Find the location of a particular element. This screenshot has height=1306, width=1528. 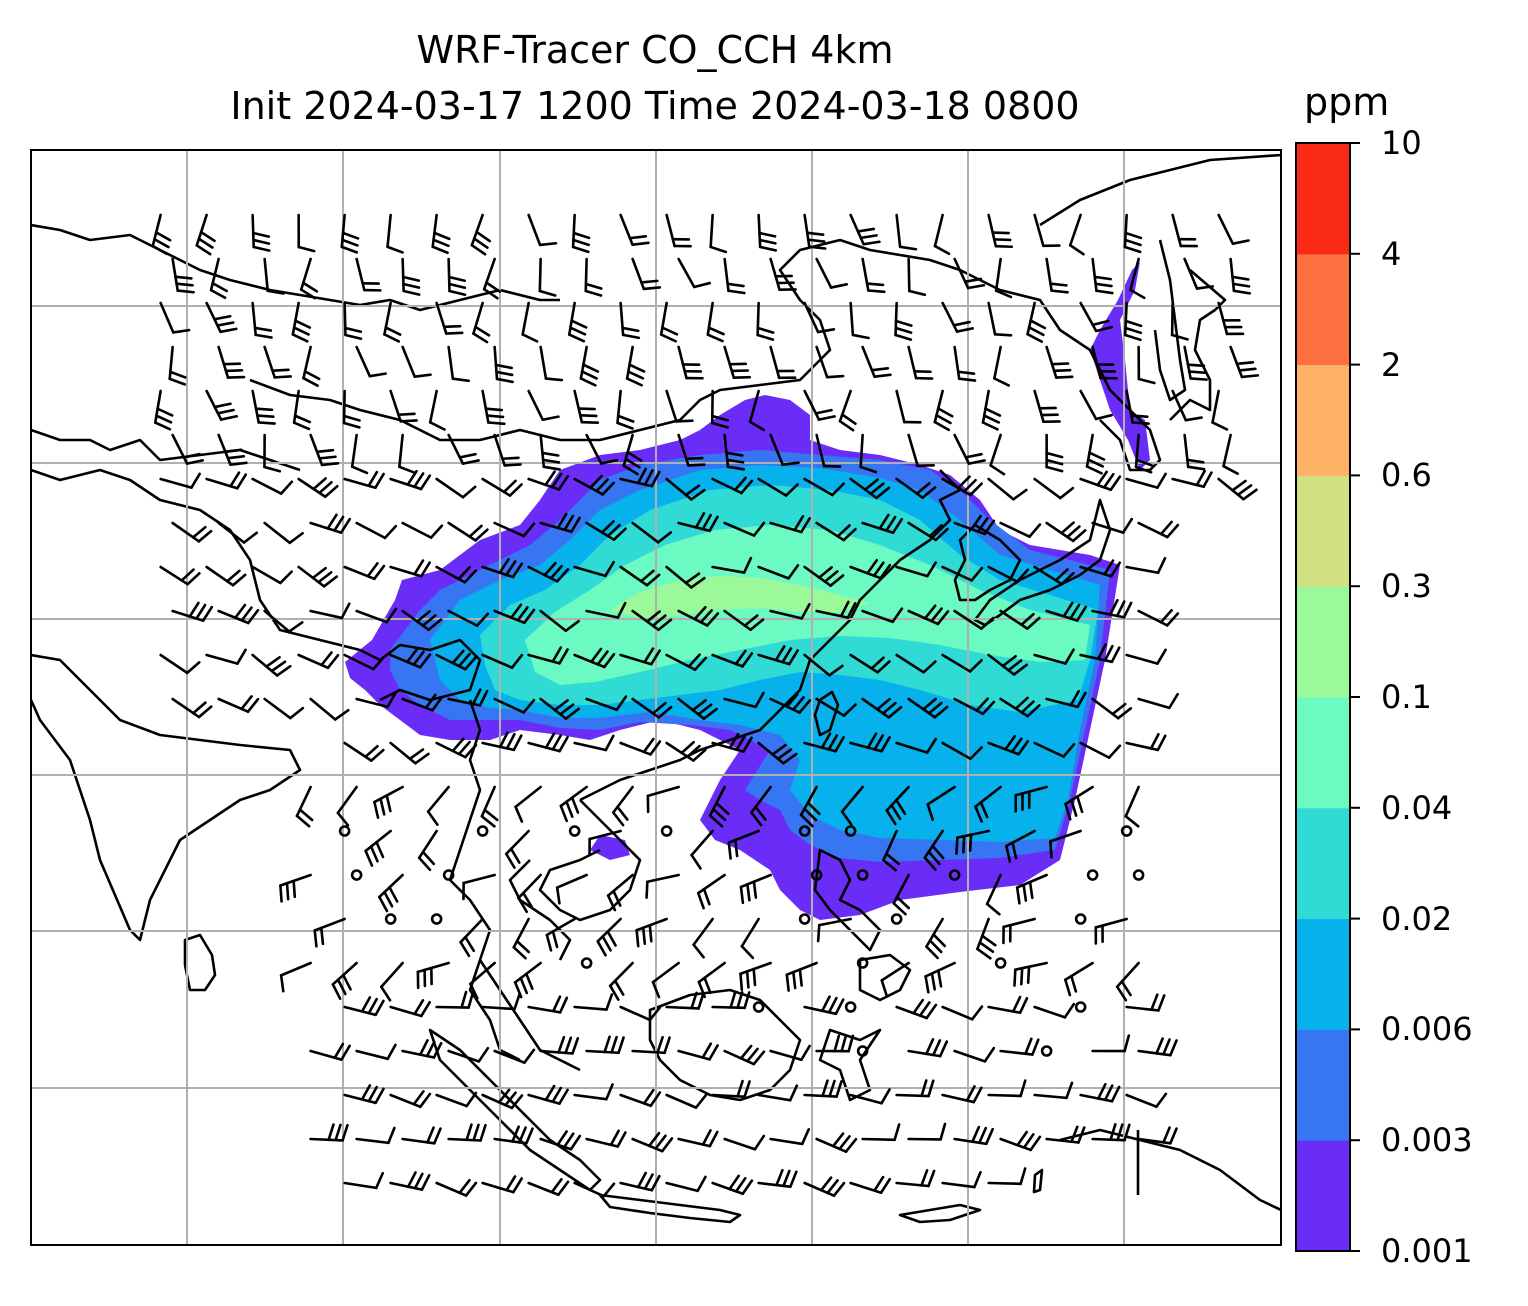

coast-sulawesi is located at coordinates (850, 1065).